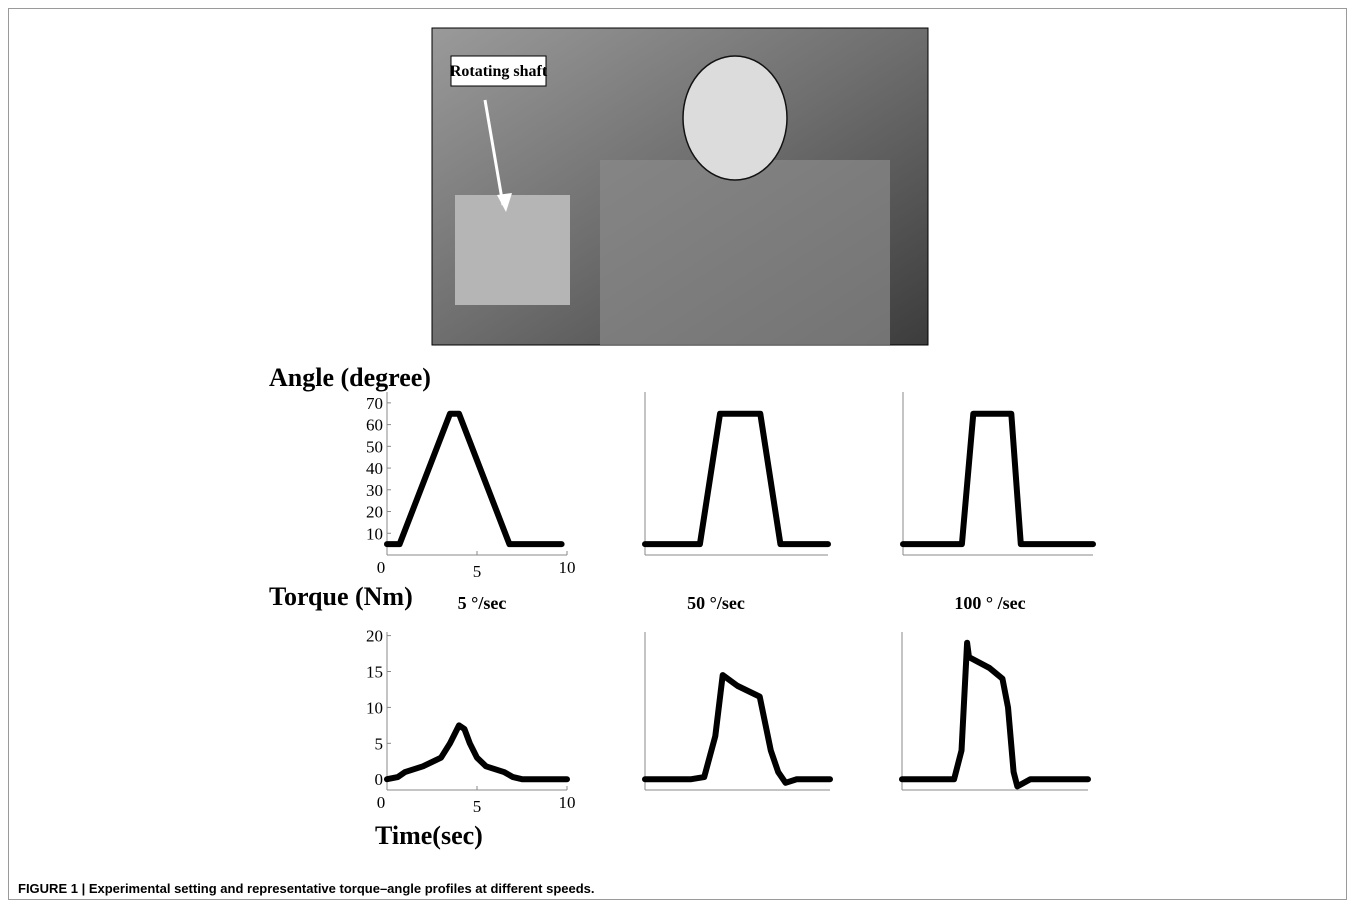 This screenshot has height=908, width=1355. I want to click on y-tick-label: 40, so click(374, 468).